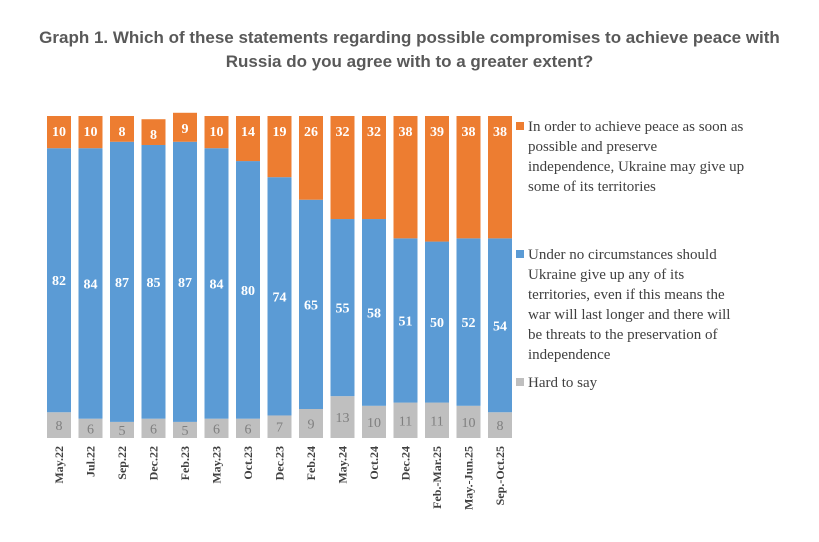 The image size is (819, 542). I want to click on x-tick-label: Dec.23, so click(280, 463).